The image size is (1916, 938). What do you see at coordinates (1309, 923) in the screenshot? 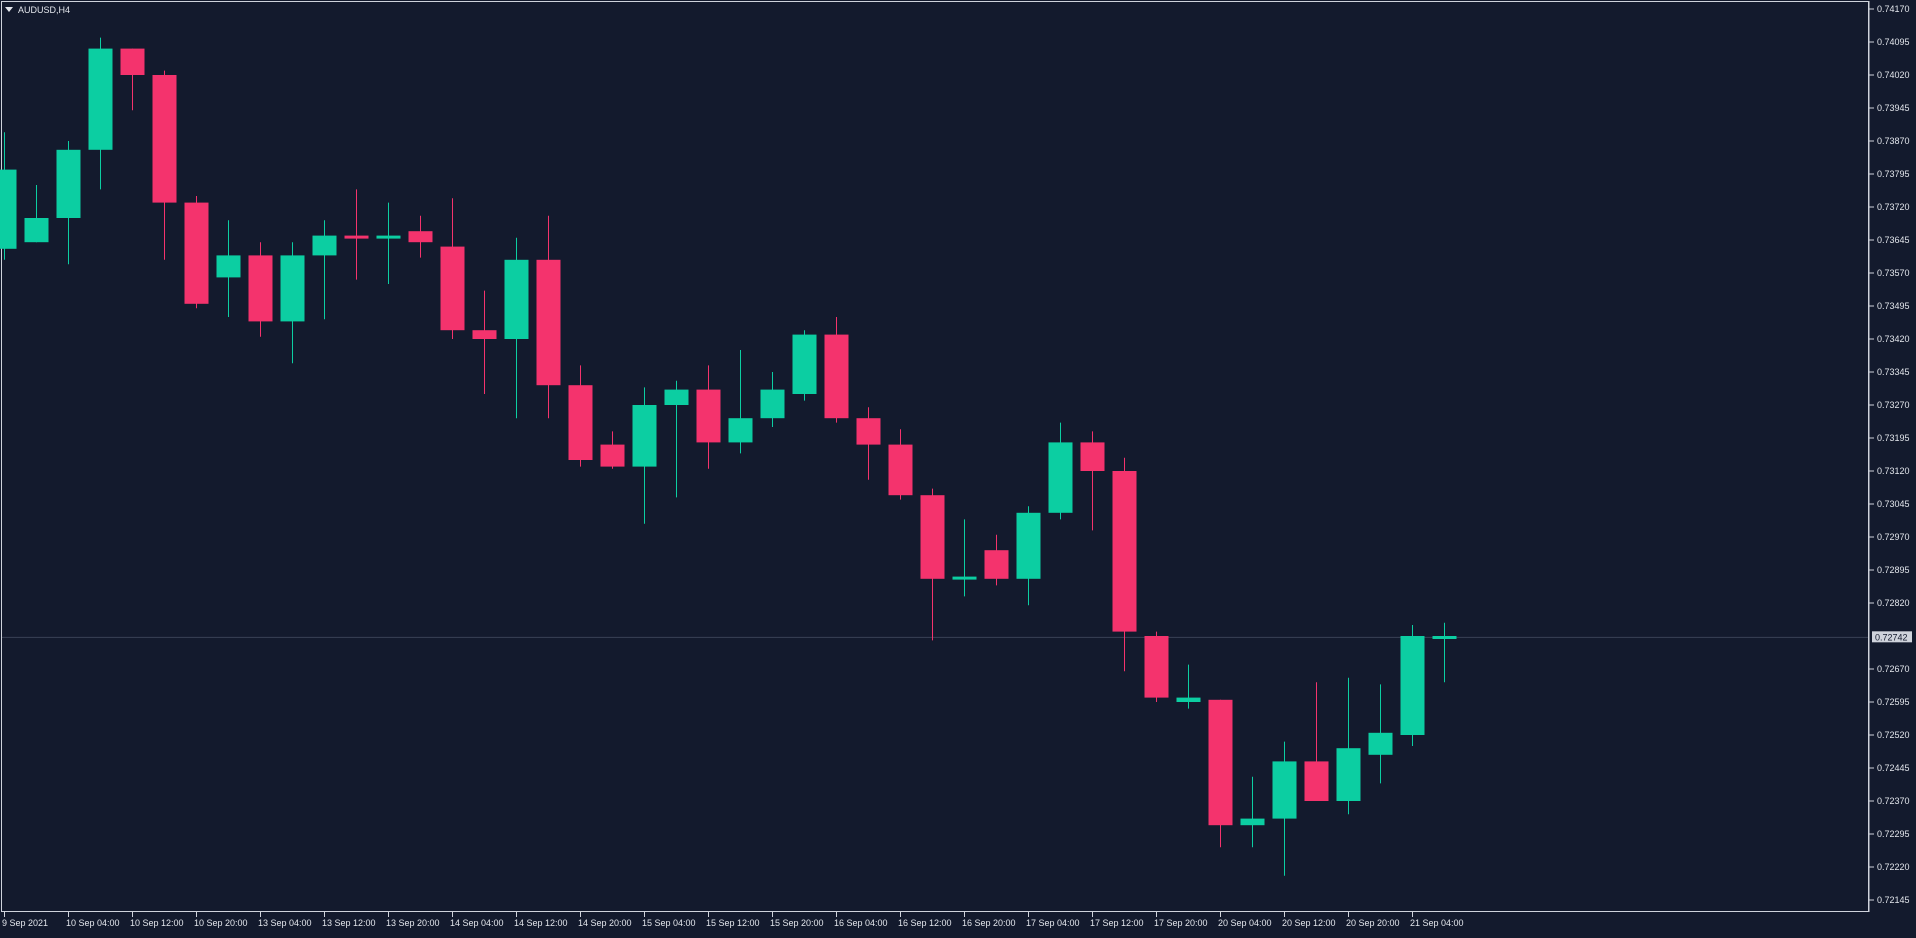
I see `time-tick-label: 20 Sep 12:00` at bounding box center [1309, 923].